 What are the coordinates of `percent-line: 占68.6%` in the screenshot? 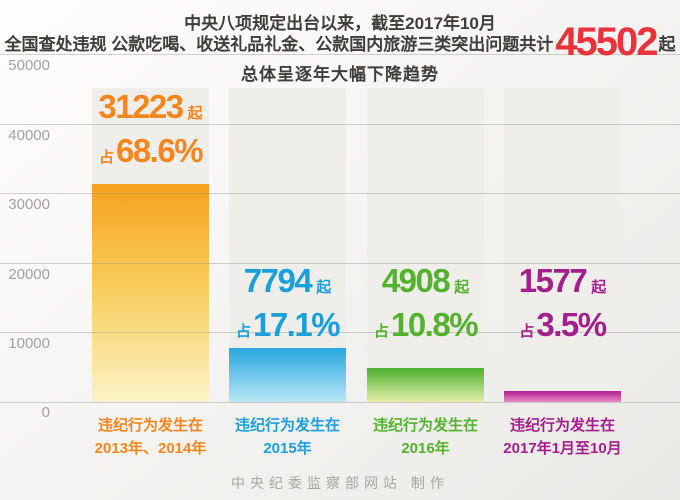 It's located at (150, 154).